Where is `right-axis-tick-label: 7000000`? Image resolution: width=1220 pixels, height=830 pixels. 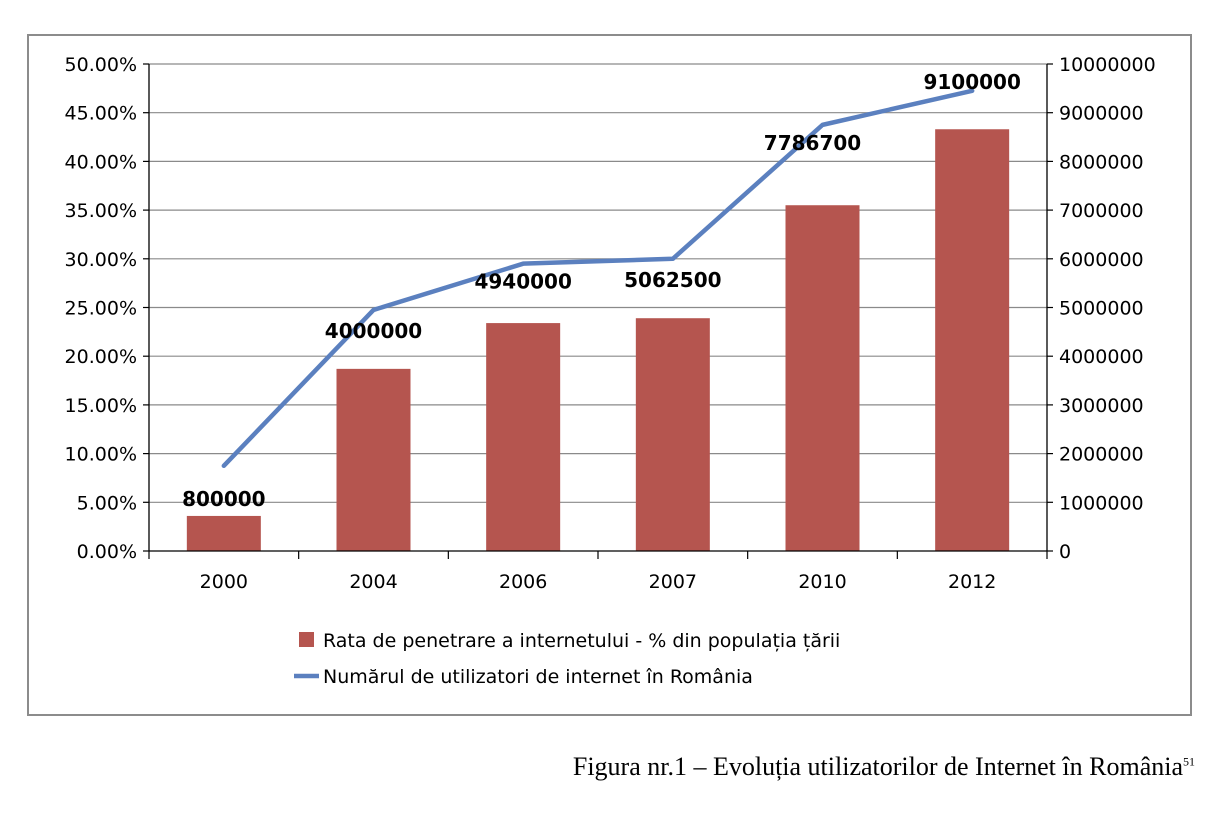
right-axis-tick-label: 7000000 is located at coordinates (1101, 211).